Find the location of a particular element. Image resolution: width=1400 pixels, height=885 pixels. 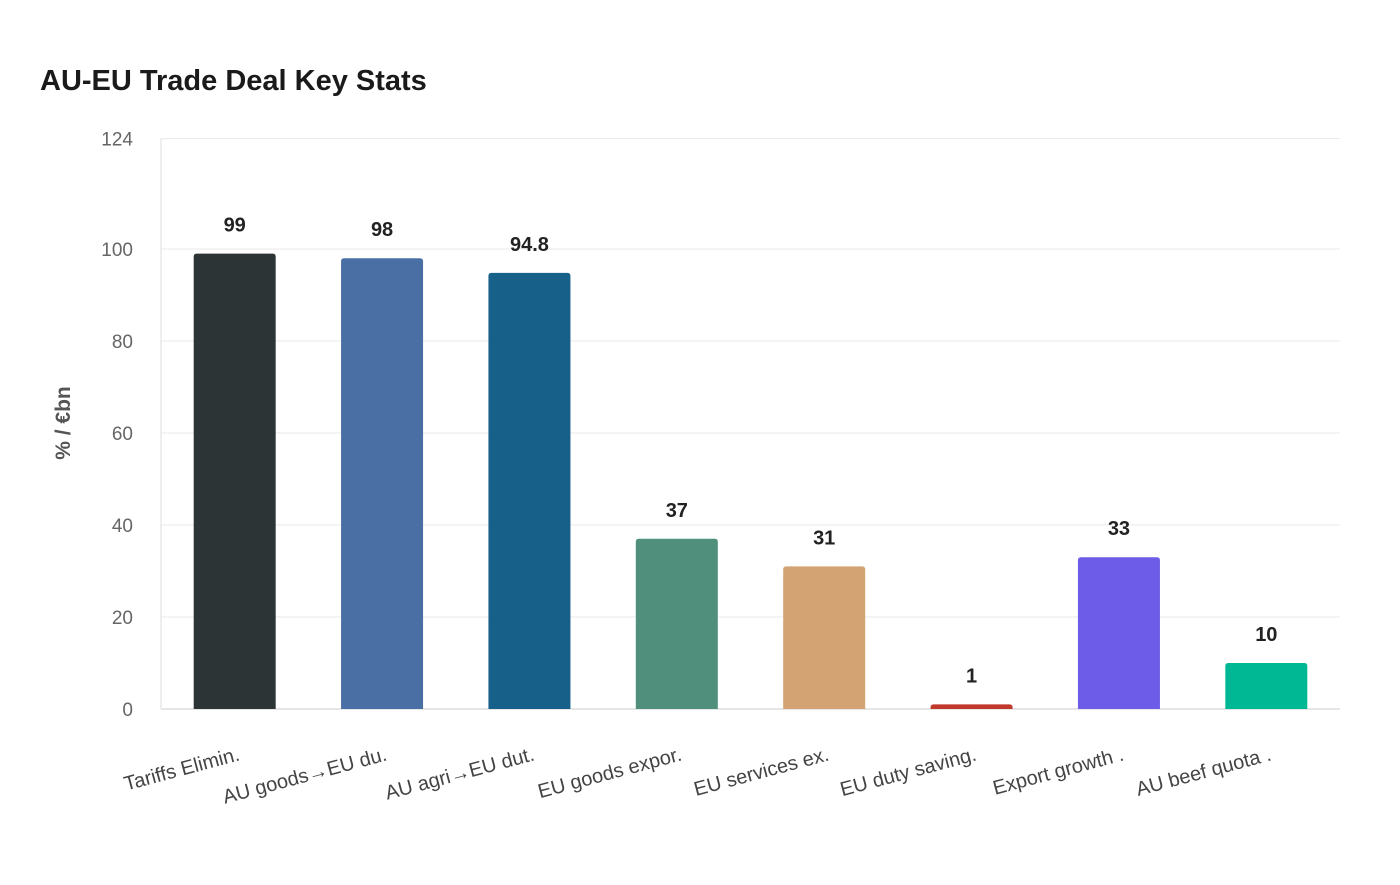

x-tick-label: EU duty saving. is located at coordinates (908, 773).